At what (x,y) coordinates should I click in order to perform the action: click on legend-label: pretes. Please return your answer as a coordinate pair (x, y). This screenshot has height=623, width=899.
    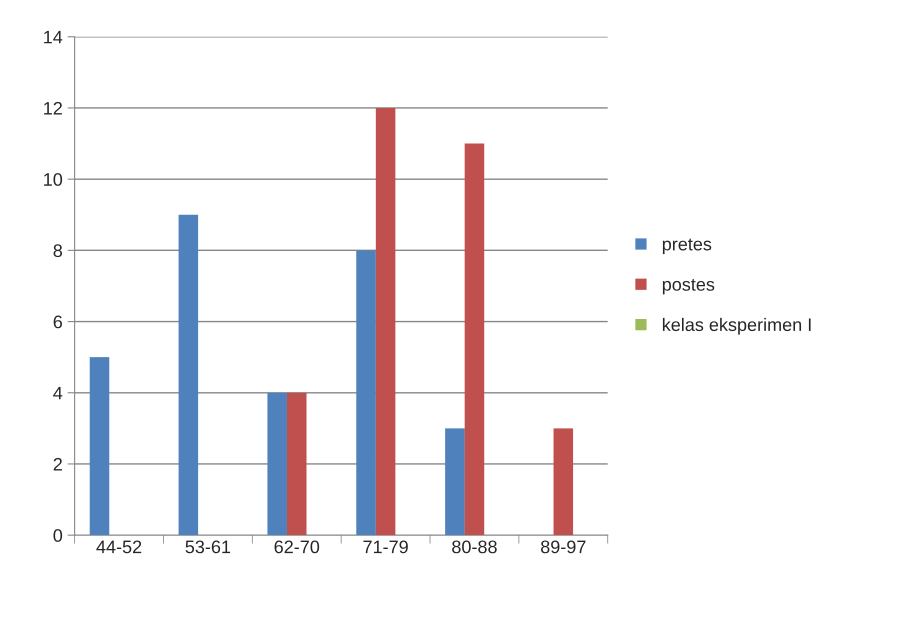
    Looking at the image, I should click on (687, 246).